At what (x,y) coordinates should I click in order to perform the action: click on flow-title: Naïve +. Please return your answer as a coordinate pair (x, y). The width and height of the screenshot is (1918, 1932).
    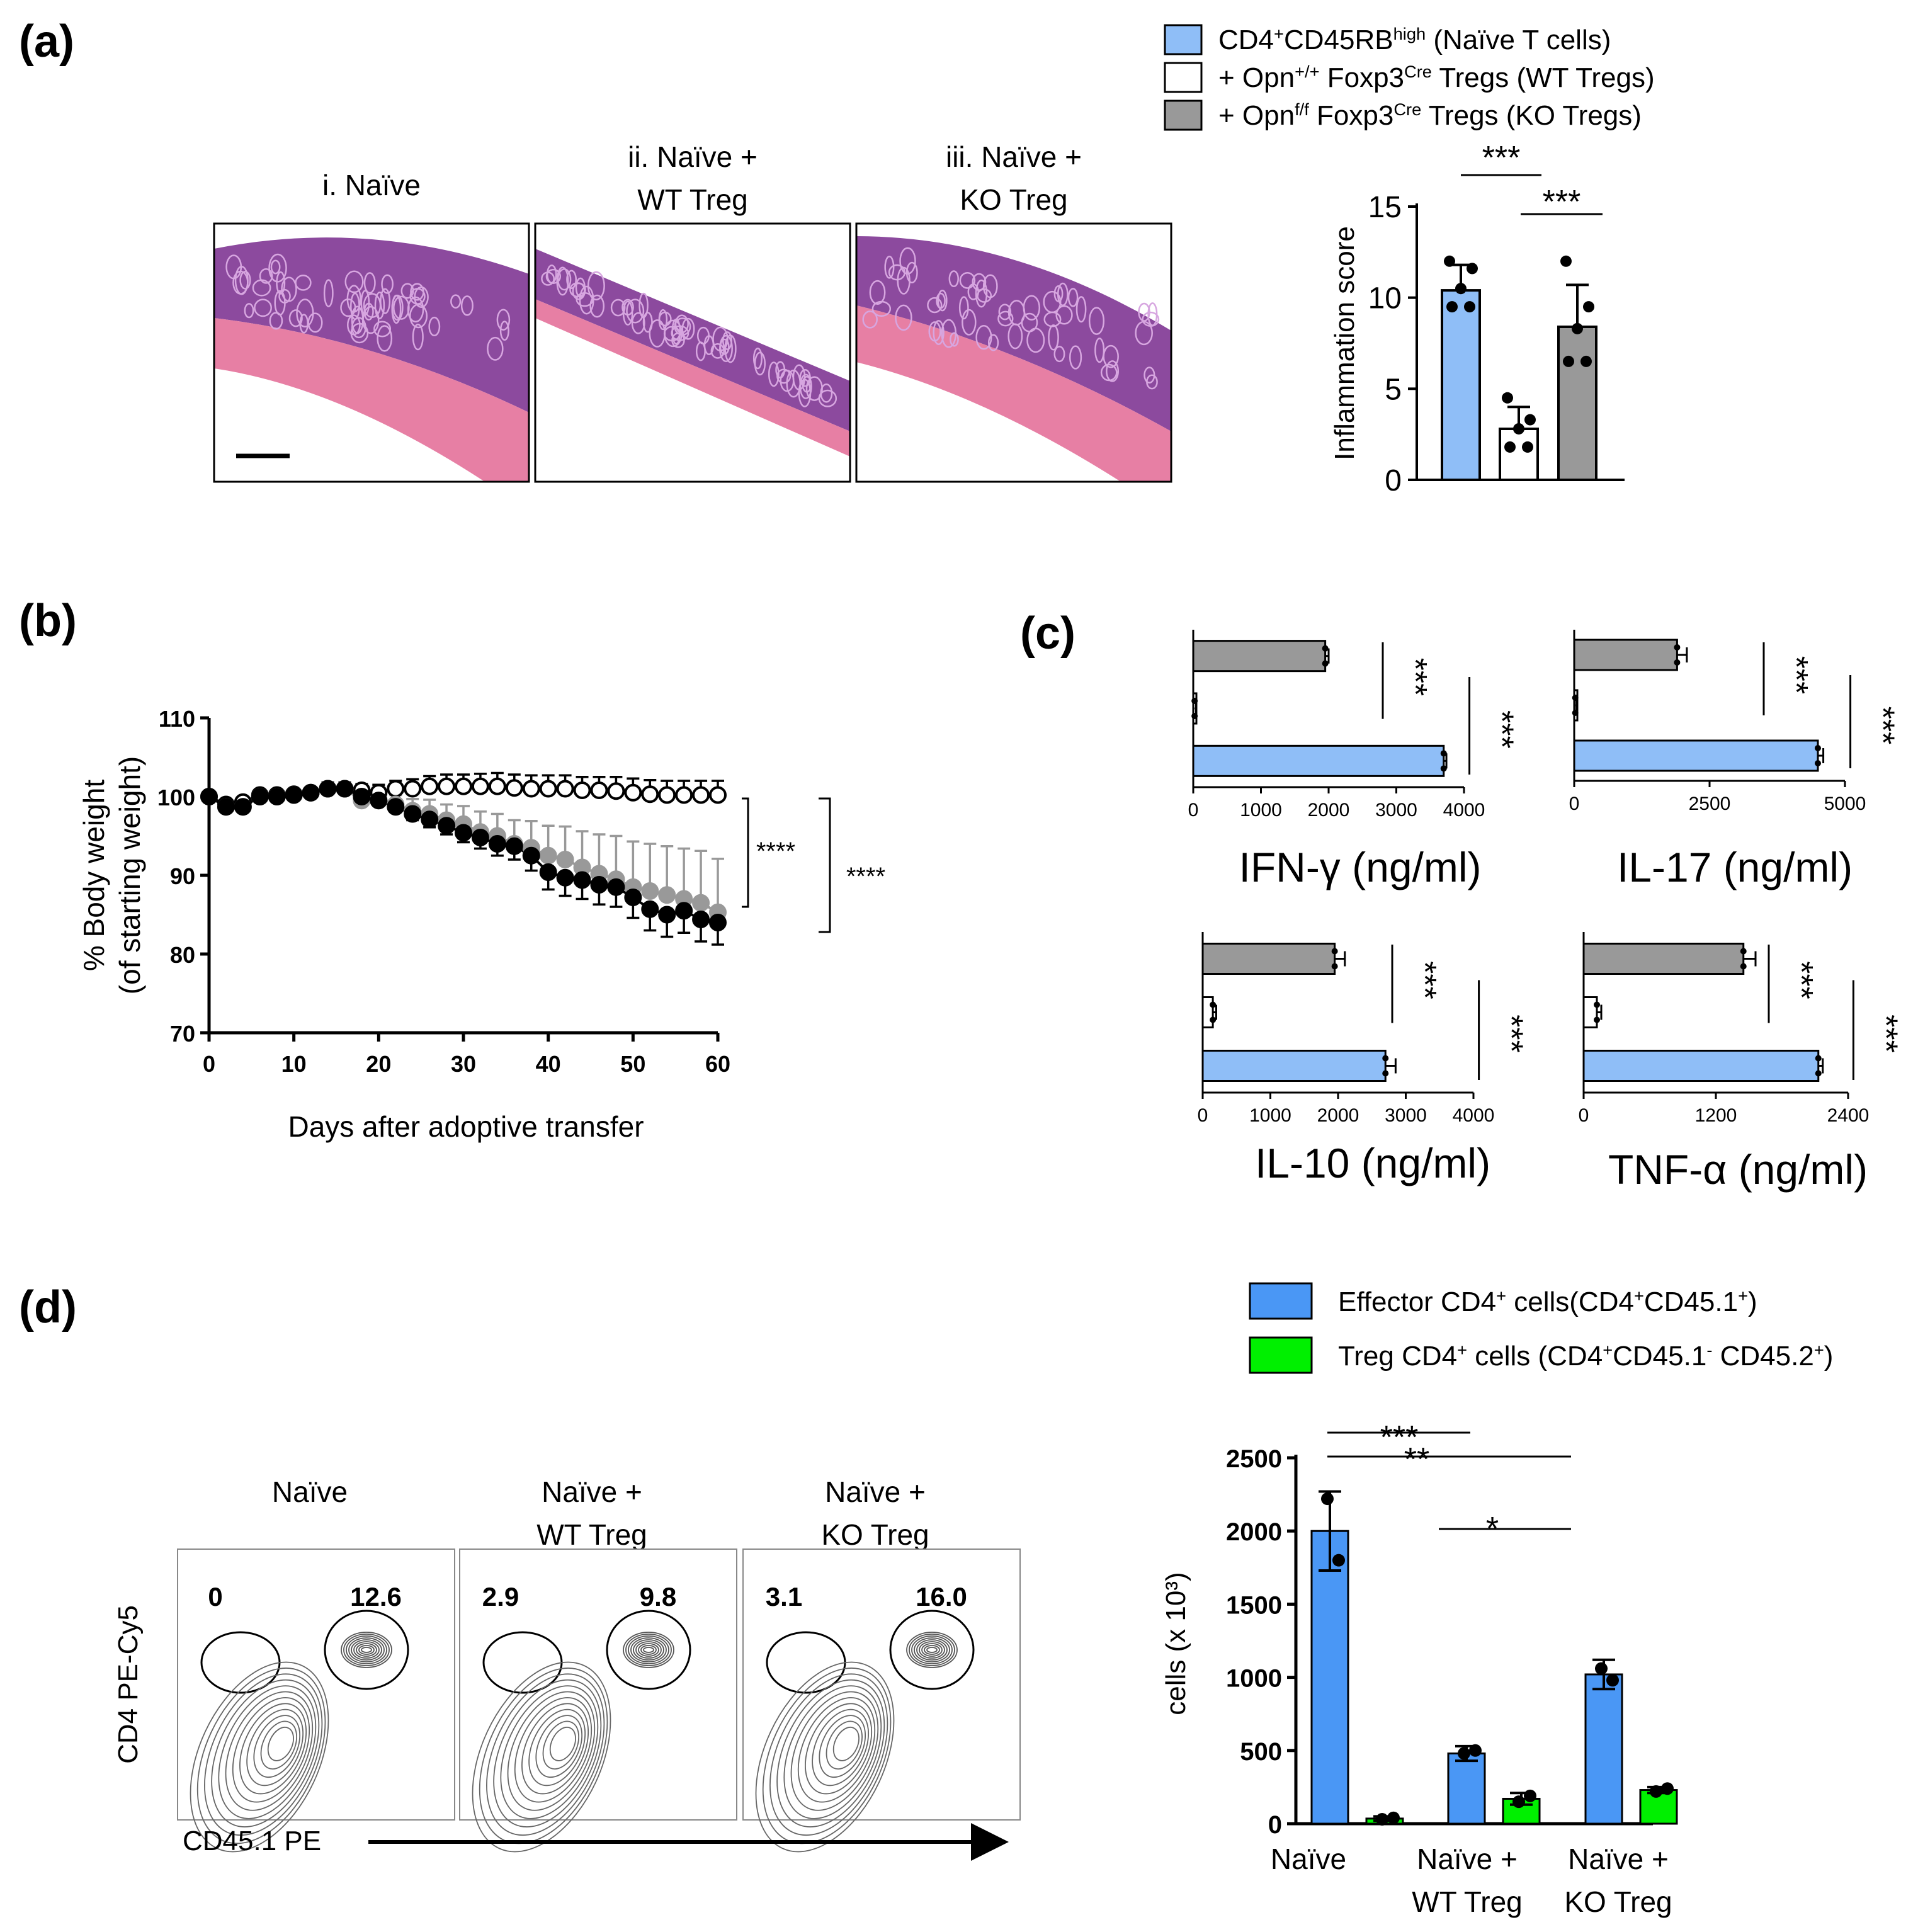
    Looking at the image, I should click on (875, 1491).